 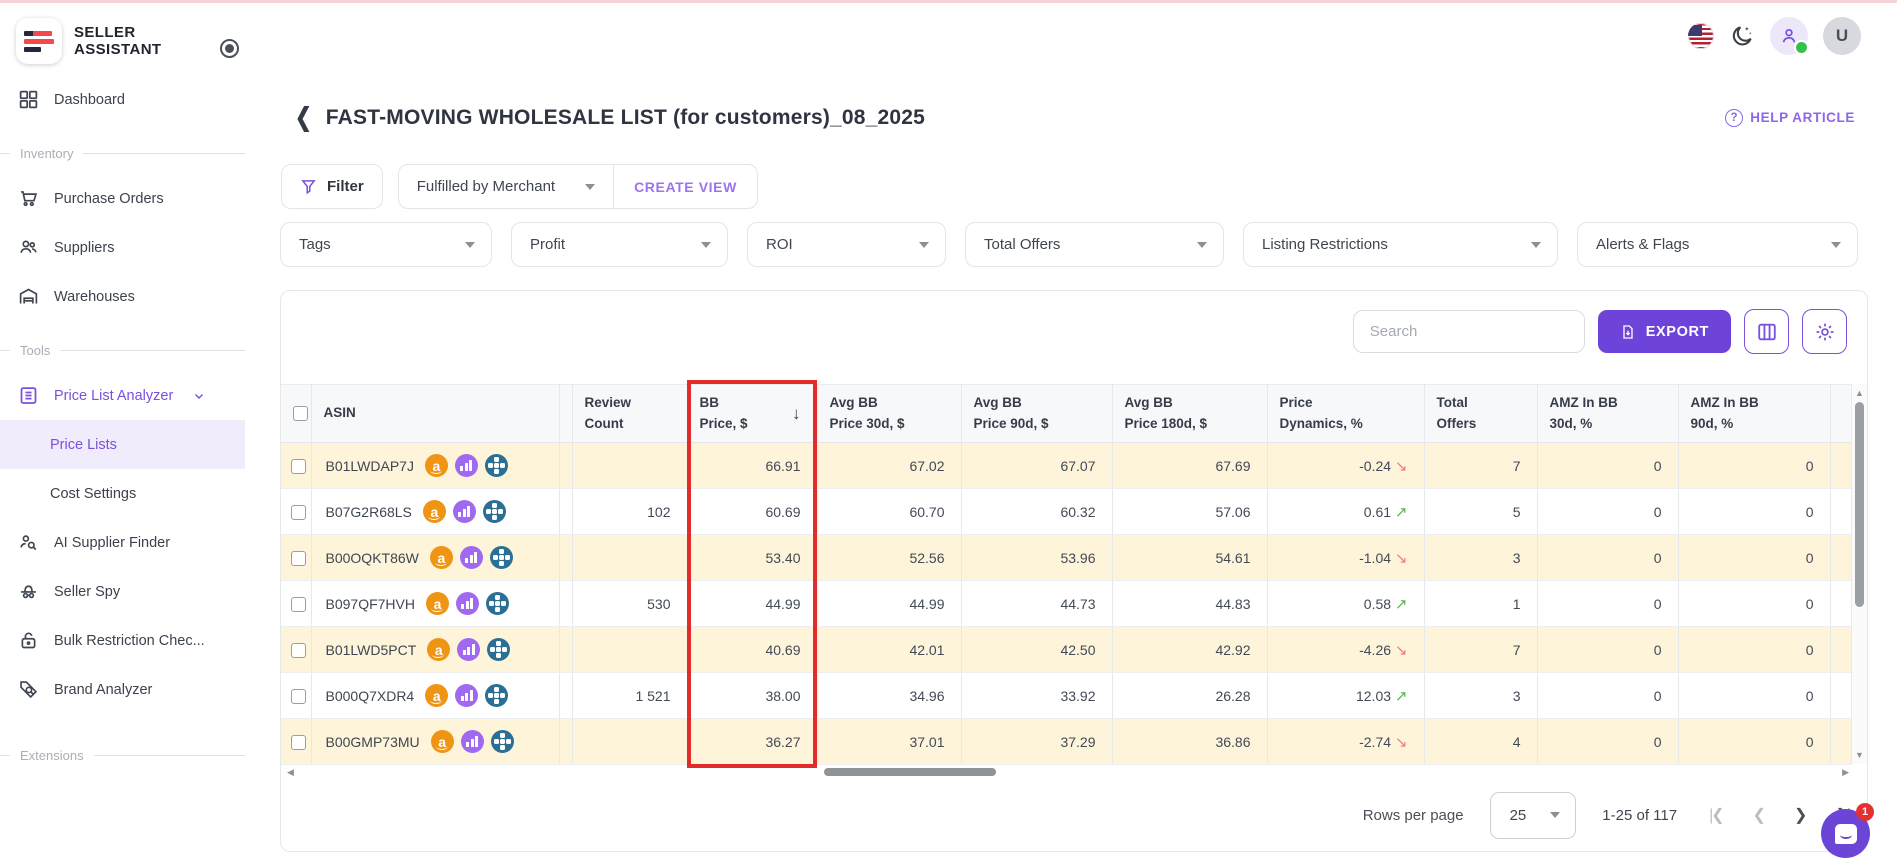 I want to click on column-header-amz90: AMZ In BB 90d, %, so click(x=1754, y=413).